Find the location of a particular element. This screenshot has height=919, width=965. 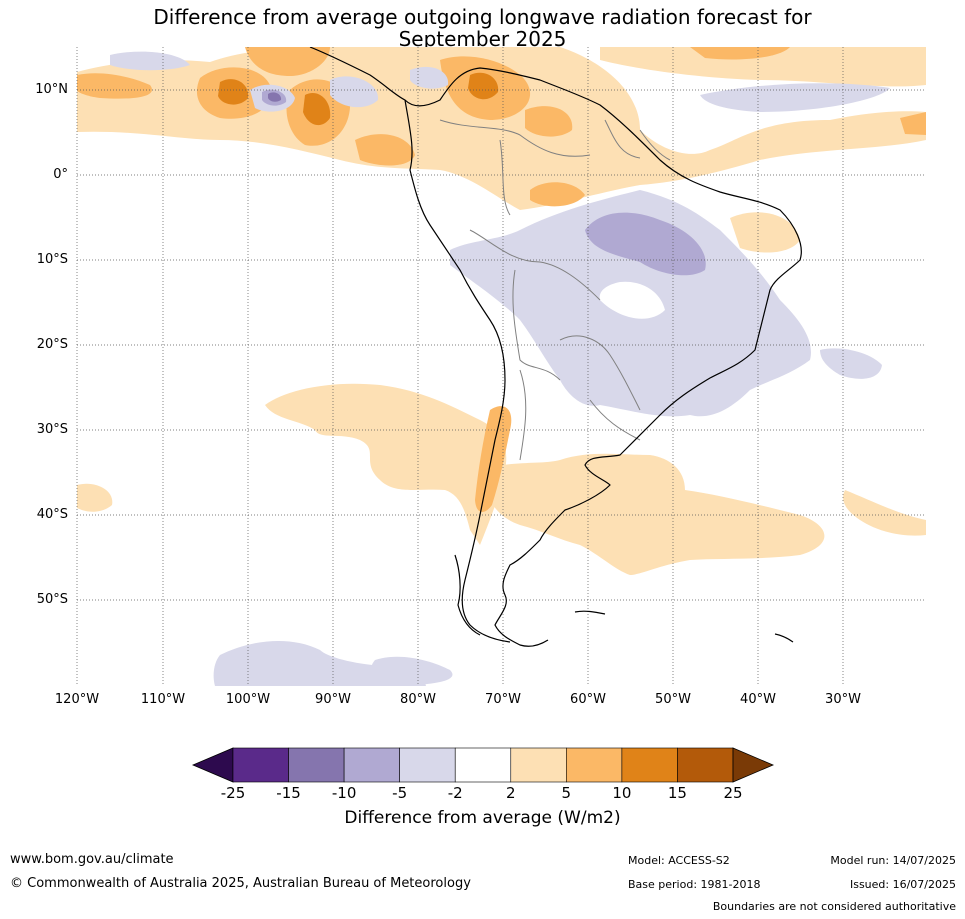

lon-label: 50°W is located at coordinates (673, 699).